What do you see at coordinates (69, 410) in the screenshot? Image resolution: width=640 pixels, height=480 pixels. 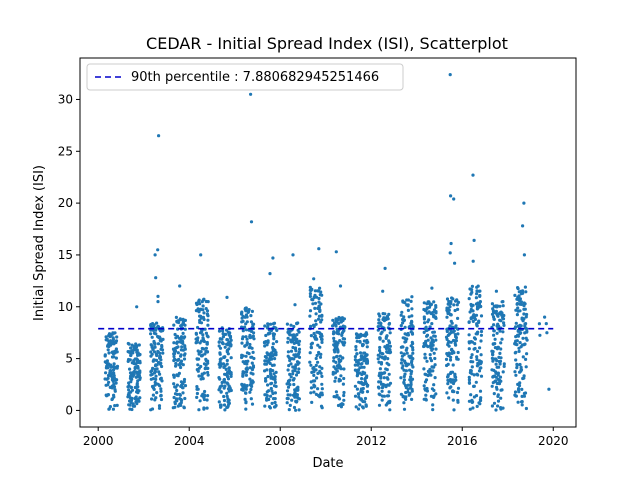 I see `y-tick-label: 0` at bounding box center [69, 410].